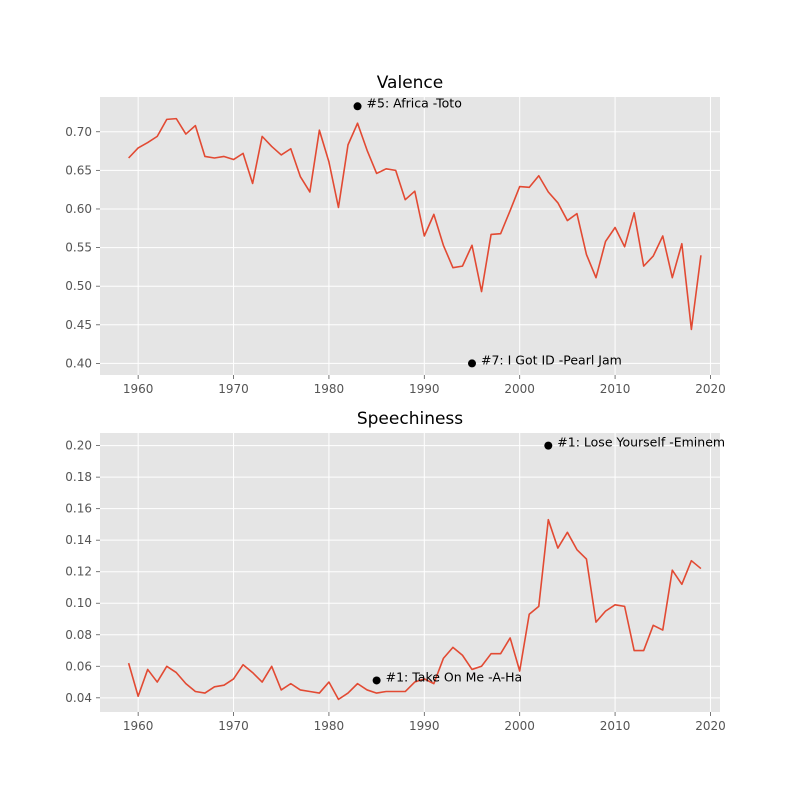 This screenshot has width=800, height=800. I want to click on valence-y-tick-label: 0.50, so click(78, 286).